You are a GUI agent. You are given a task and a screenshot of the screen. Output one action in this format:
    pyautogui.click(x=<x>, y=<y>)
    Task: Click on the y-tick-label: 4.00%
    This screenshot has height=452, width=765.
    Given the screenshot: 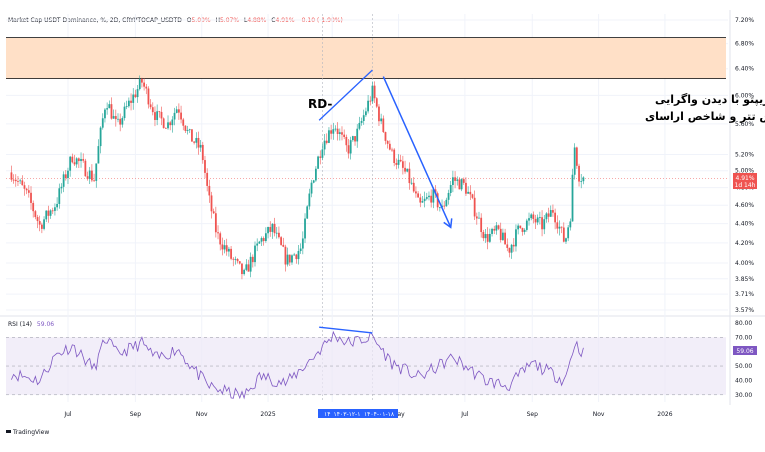 What is the action you would take?
    pyautogui.click(x=744, y=263)
    